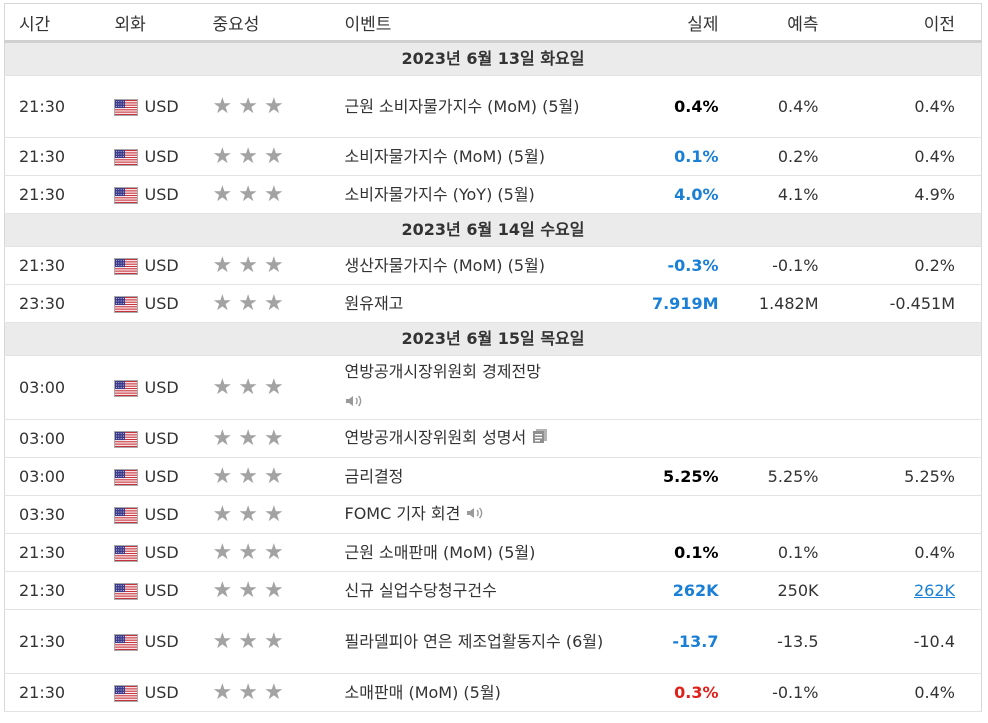 Image resolution: width=988 pixels, height=723 pixels. What do you see at coordinates (794, 590) in the screenshot?
I see `forecast-value: 250K` at bounding box center [794, 590].